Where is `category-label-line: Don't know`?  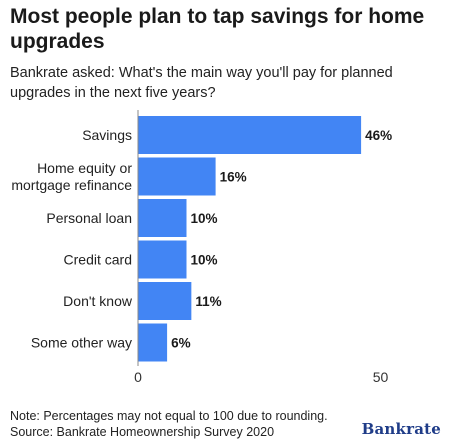
category-label-line: Don't know is located at coordinates (98, 301).